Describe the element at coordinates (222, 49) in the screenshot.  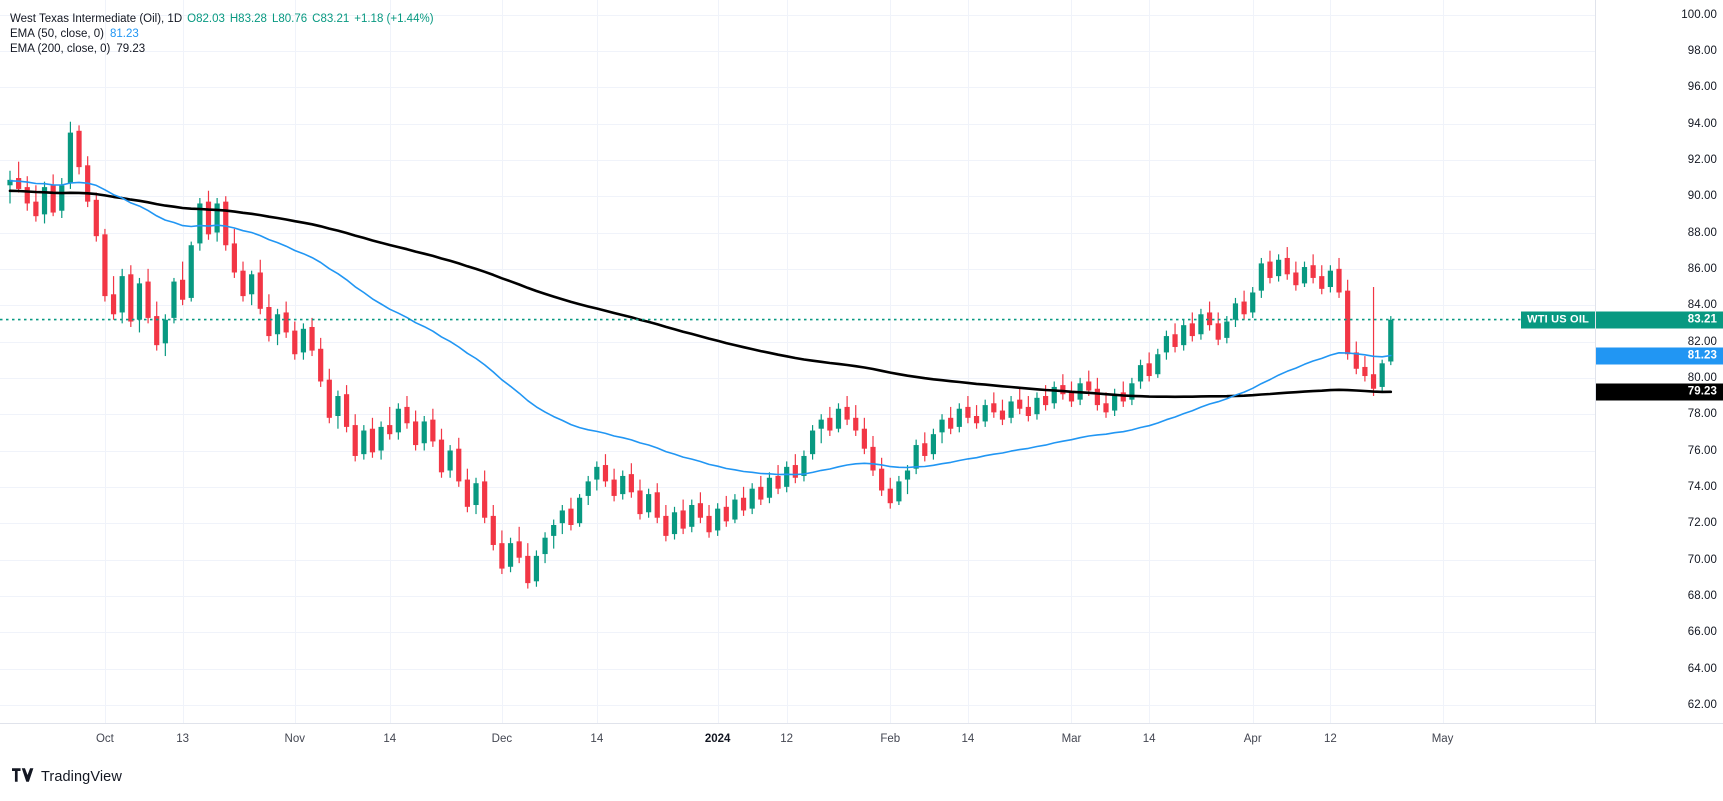
I see `legend-ema200-row: EMA (200, close, 0) 79.23` at that location.